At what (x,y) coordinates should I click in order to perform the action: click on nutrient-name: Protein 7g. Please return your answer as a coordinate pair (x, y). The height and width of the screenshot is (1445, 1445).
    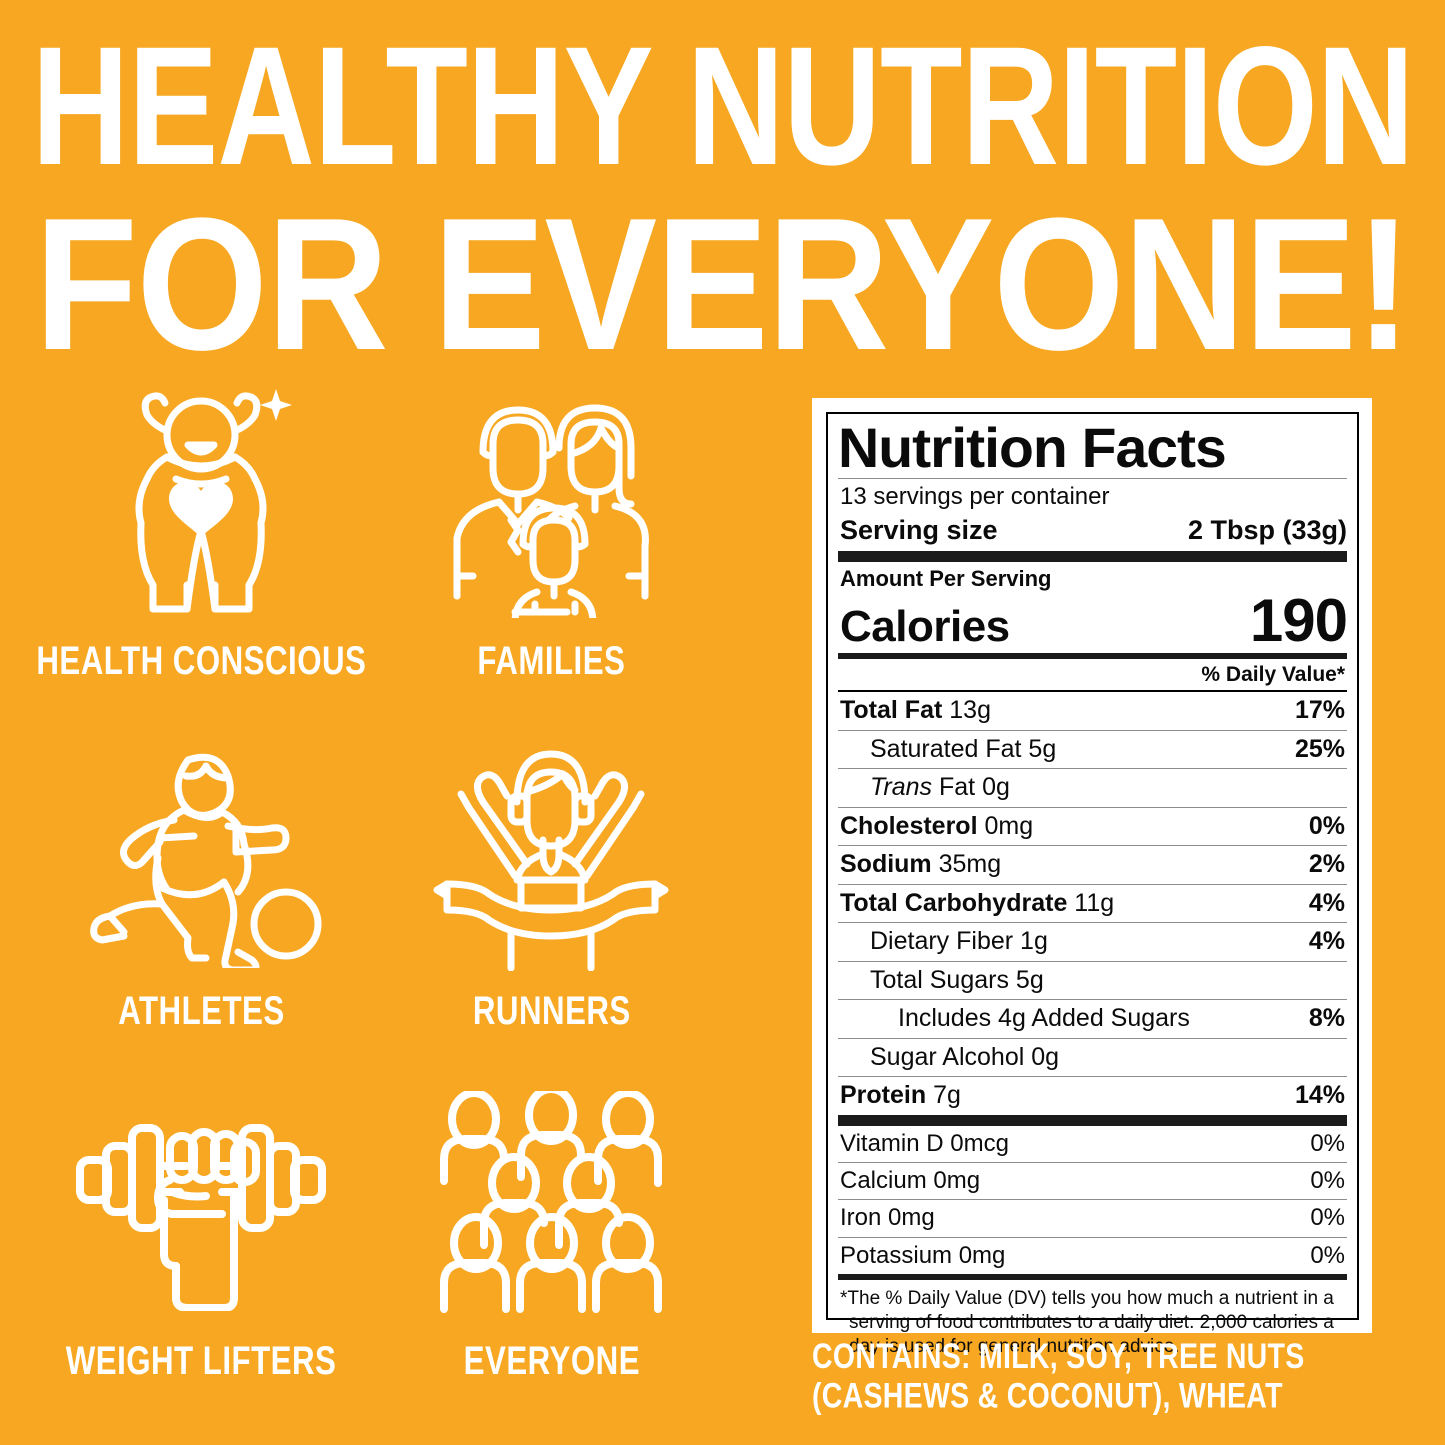
    Looking at the image, I should click on (900, 1095).